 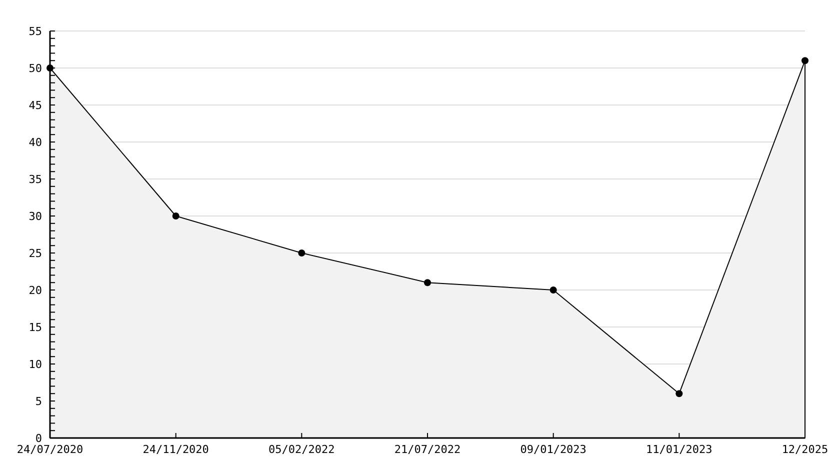 What do you see at coordinates (301, 449) in the screenshot?
I see `x-tick-label: 05/02/2022` at bounding box center [301, 449].